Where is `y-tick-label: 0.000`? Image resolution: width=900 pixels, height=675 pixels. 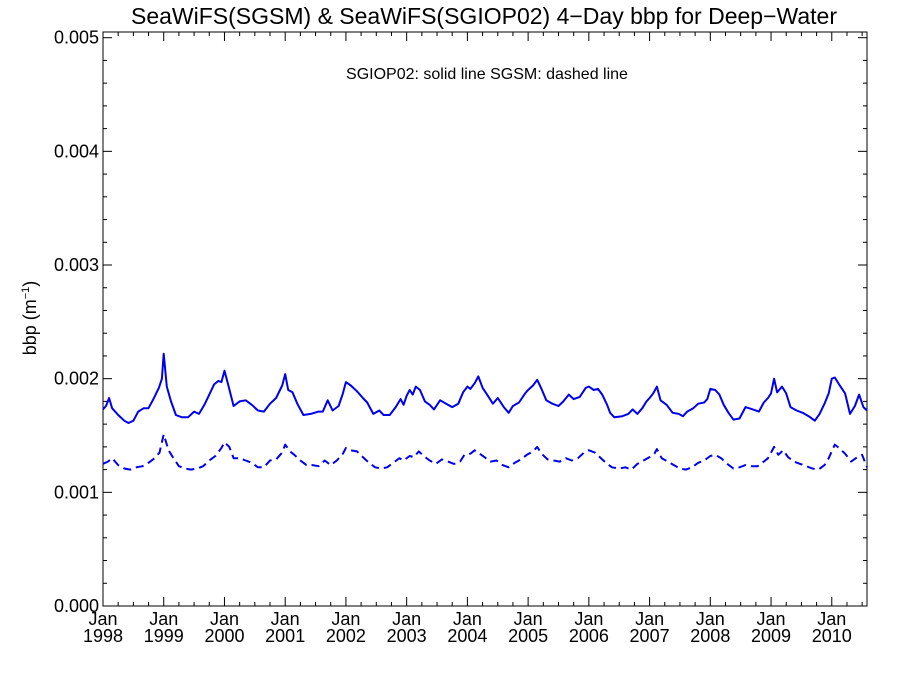 y-tick-label: 0.000 is located at coordinates (76, 606).